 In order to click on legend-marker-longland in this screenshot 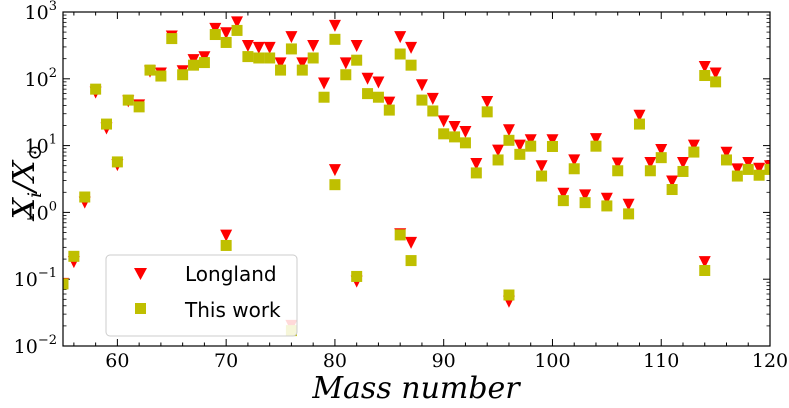, I will do `click(140, 274)`.